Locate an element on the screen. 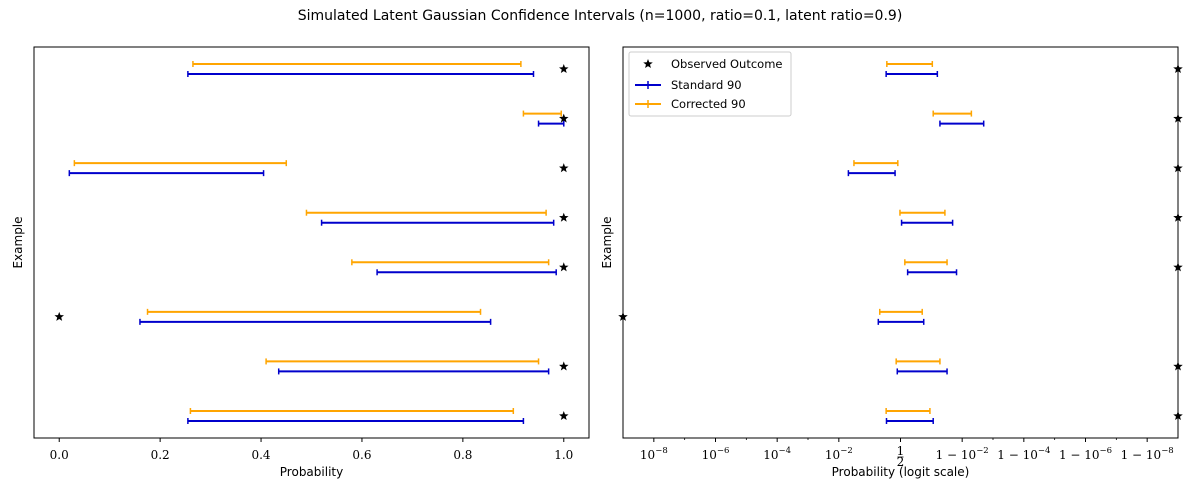  x-tick-label: 1.0 is located at coordinates (563, 455).